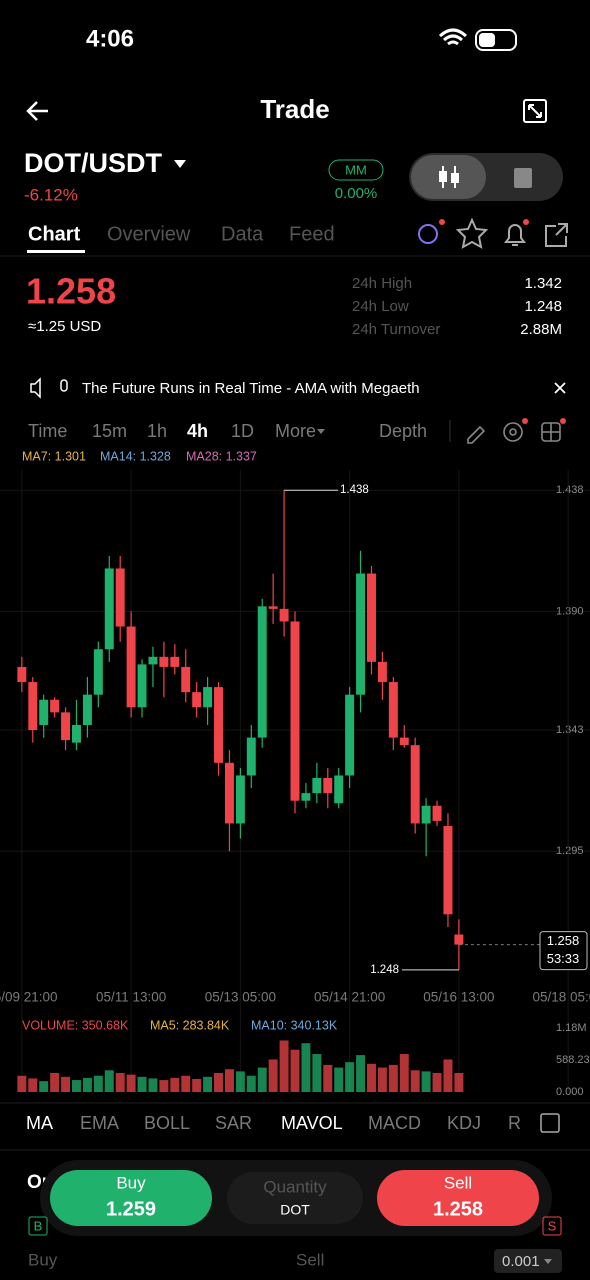 This screenshot has width=590, height=1280. I want to click on timeframe-tab: 4h, so click(197, 431).